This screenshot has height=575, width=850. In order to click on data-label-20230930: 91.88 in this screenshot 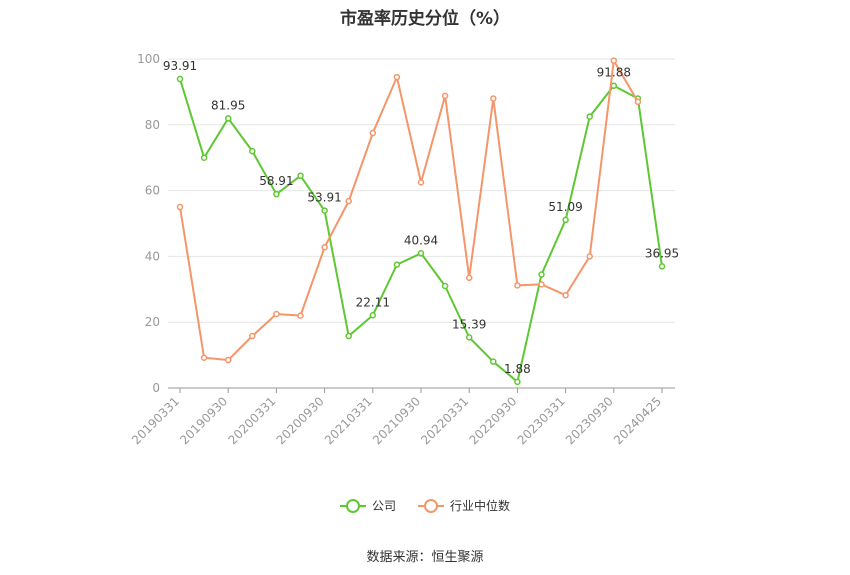, I will do `click(614, 73)`.